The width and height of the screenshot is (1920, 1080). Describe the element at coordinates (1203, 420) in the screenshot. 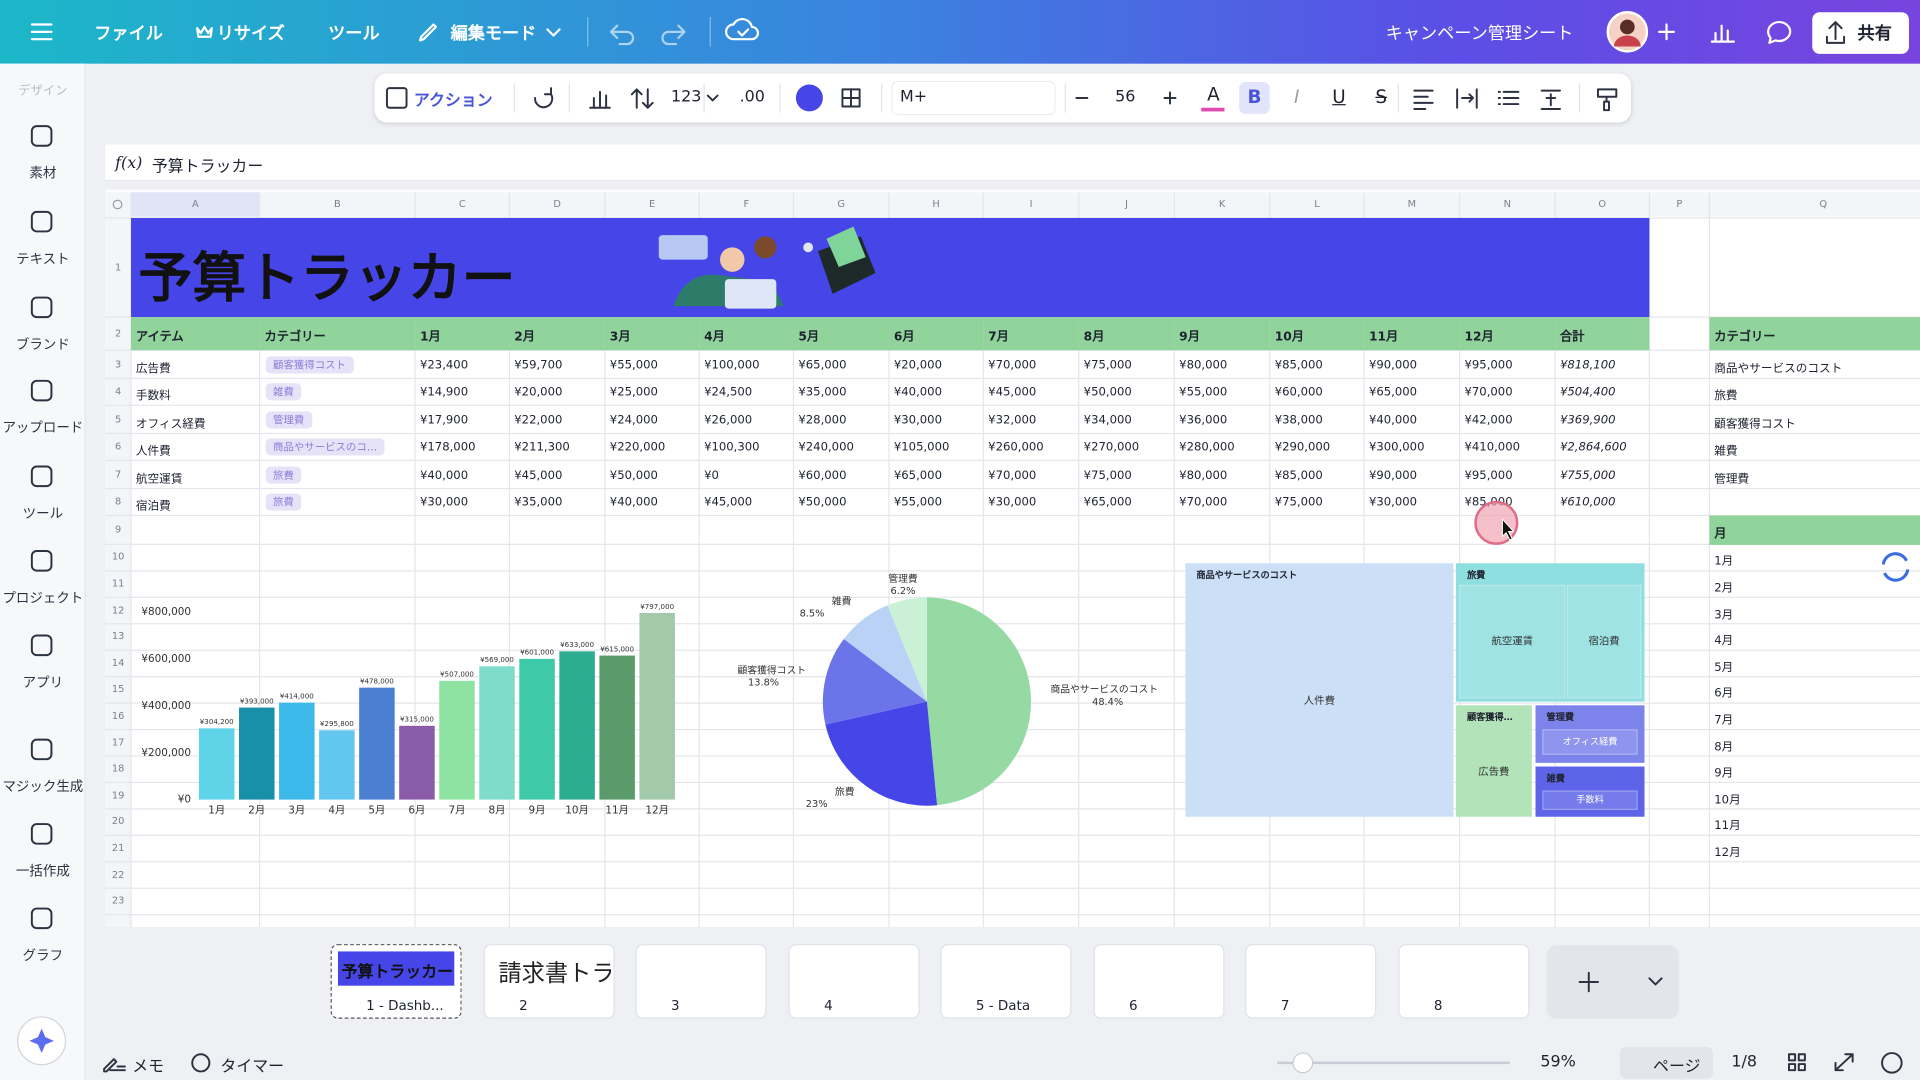

I see `value-cell: ¥36,000` at that location.